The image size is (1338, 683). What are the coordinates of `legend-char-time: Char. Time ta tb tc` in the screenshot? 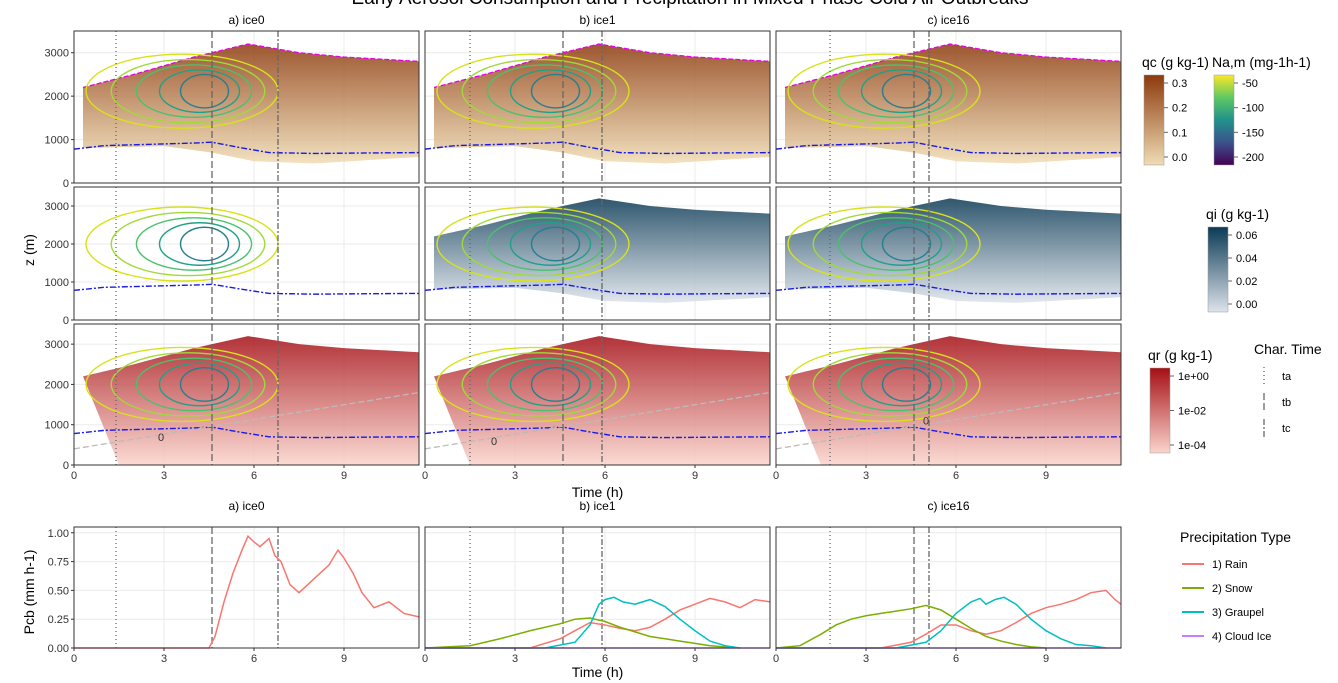 It's located at (1288, 389).